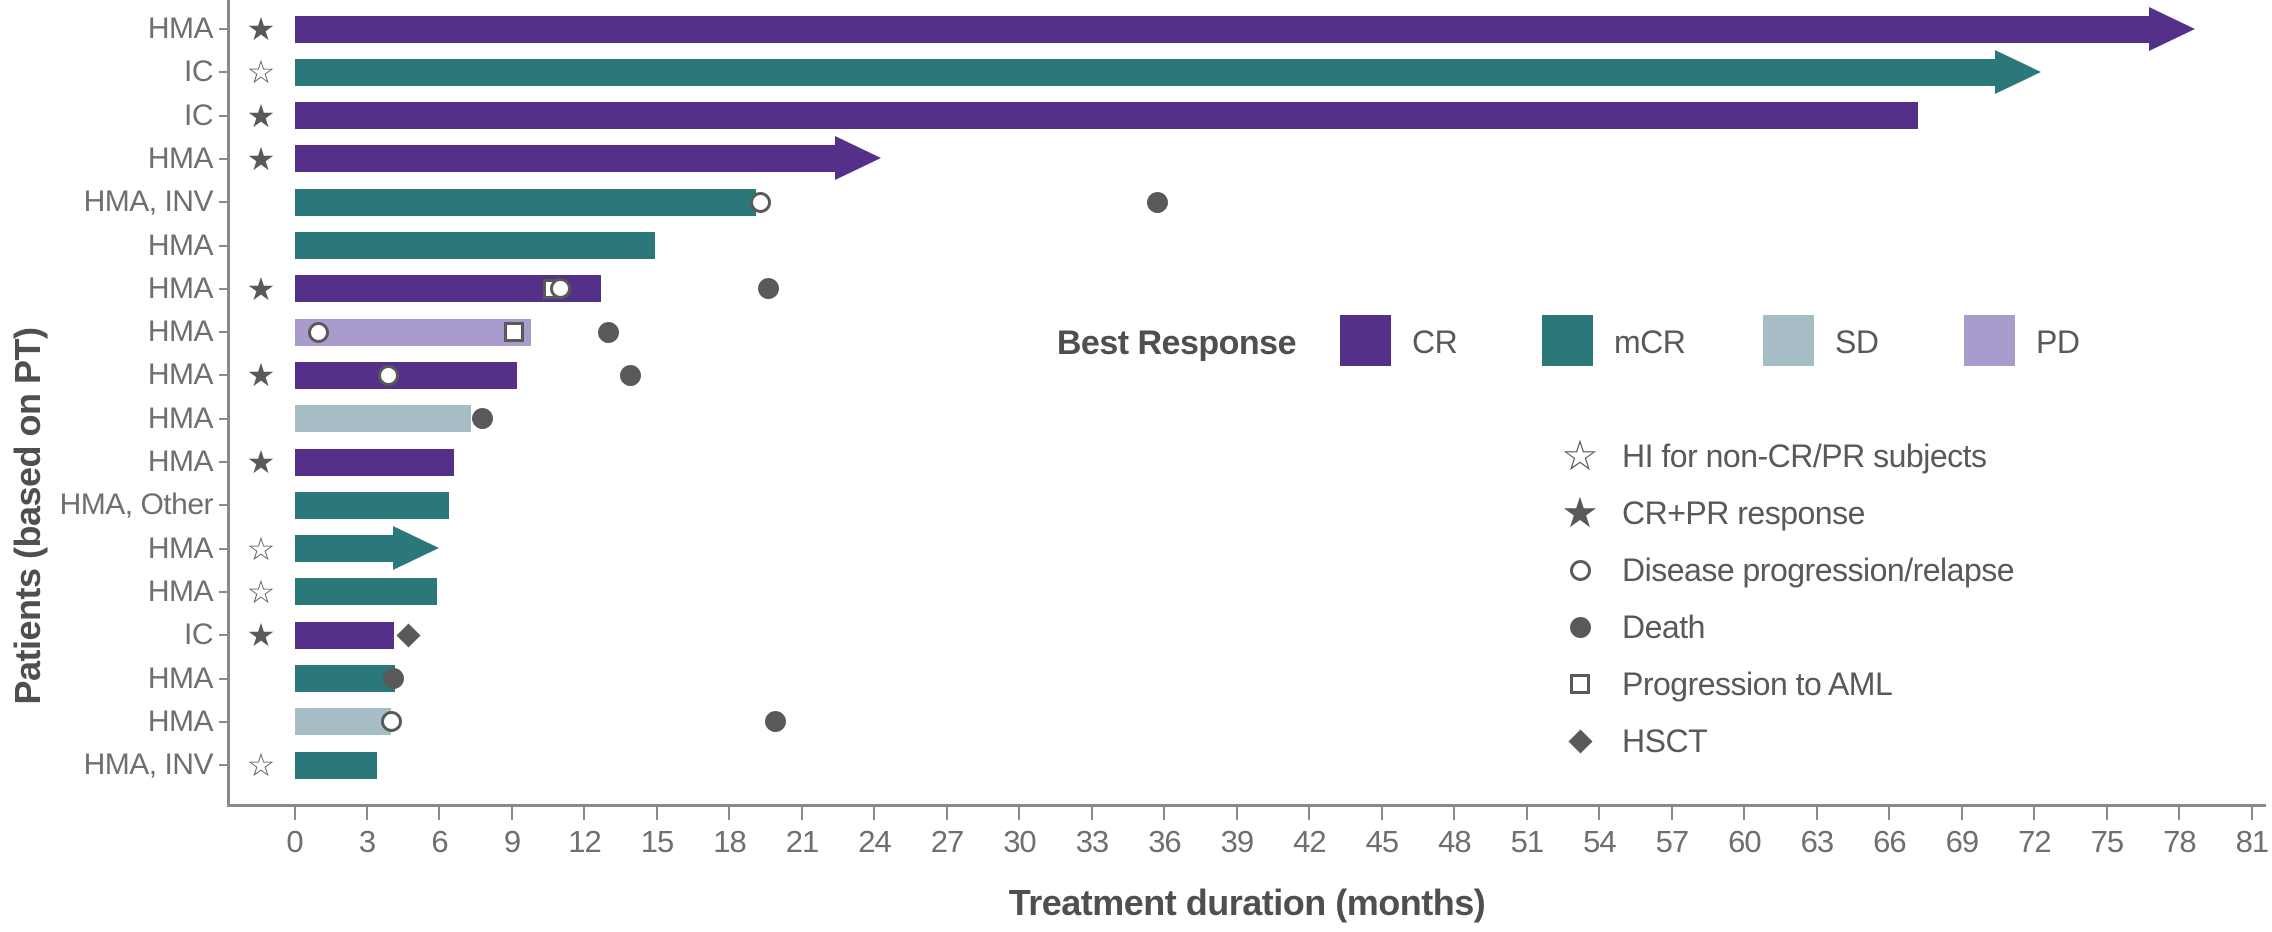 The height and width of the screenshot is (932, 2272). What do you see at coordinates (2058, 342) in the screenshot?
I see `legend-label-PD: PD` at bounding box center [2058, 342].